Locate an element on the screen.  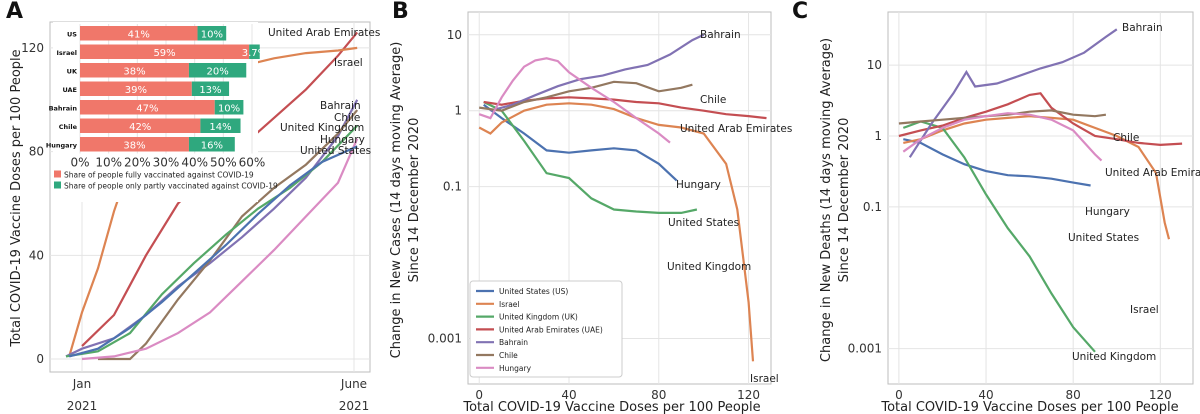
inset-x-tick-label: 10% is located at coordinates (108, 163).